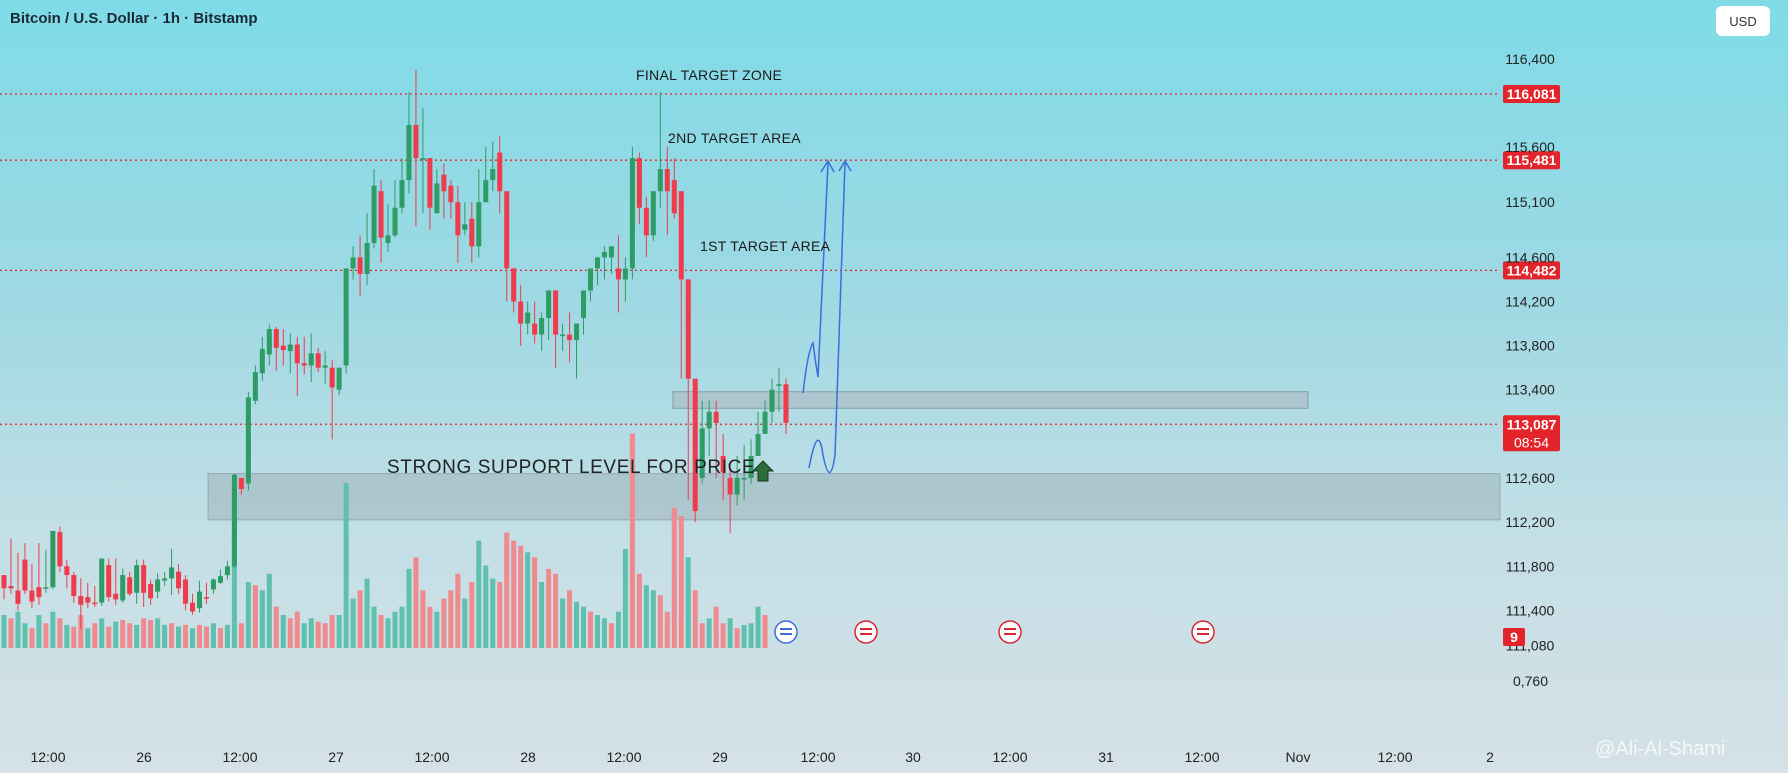 This screenshot has width=1788, height=773. I want to click on lightning-icon, so click(786, 632).